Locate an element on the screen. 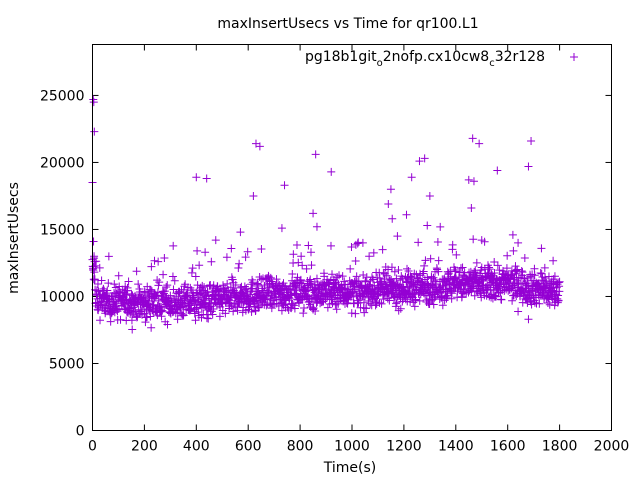  legend-label-sub1: o is located at coordinates (380, 63).